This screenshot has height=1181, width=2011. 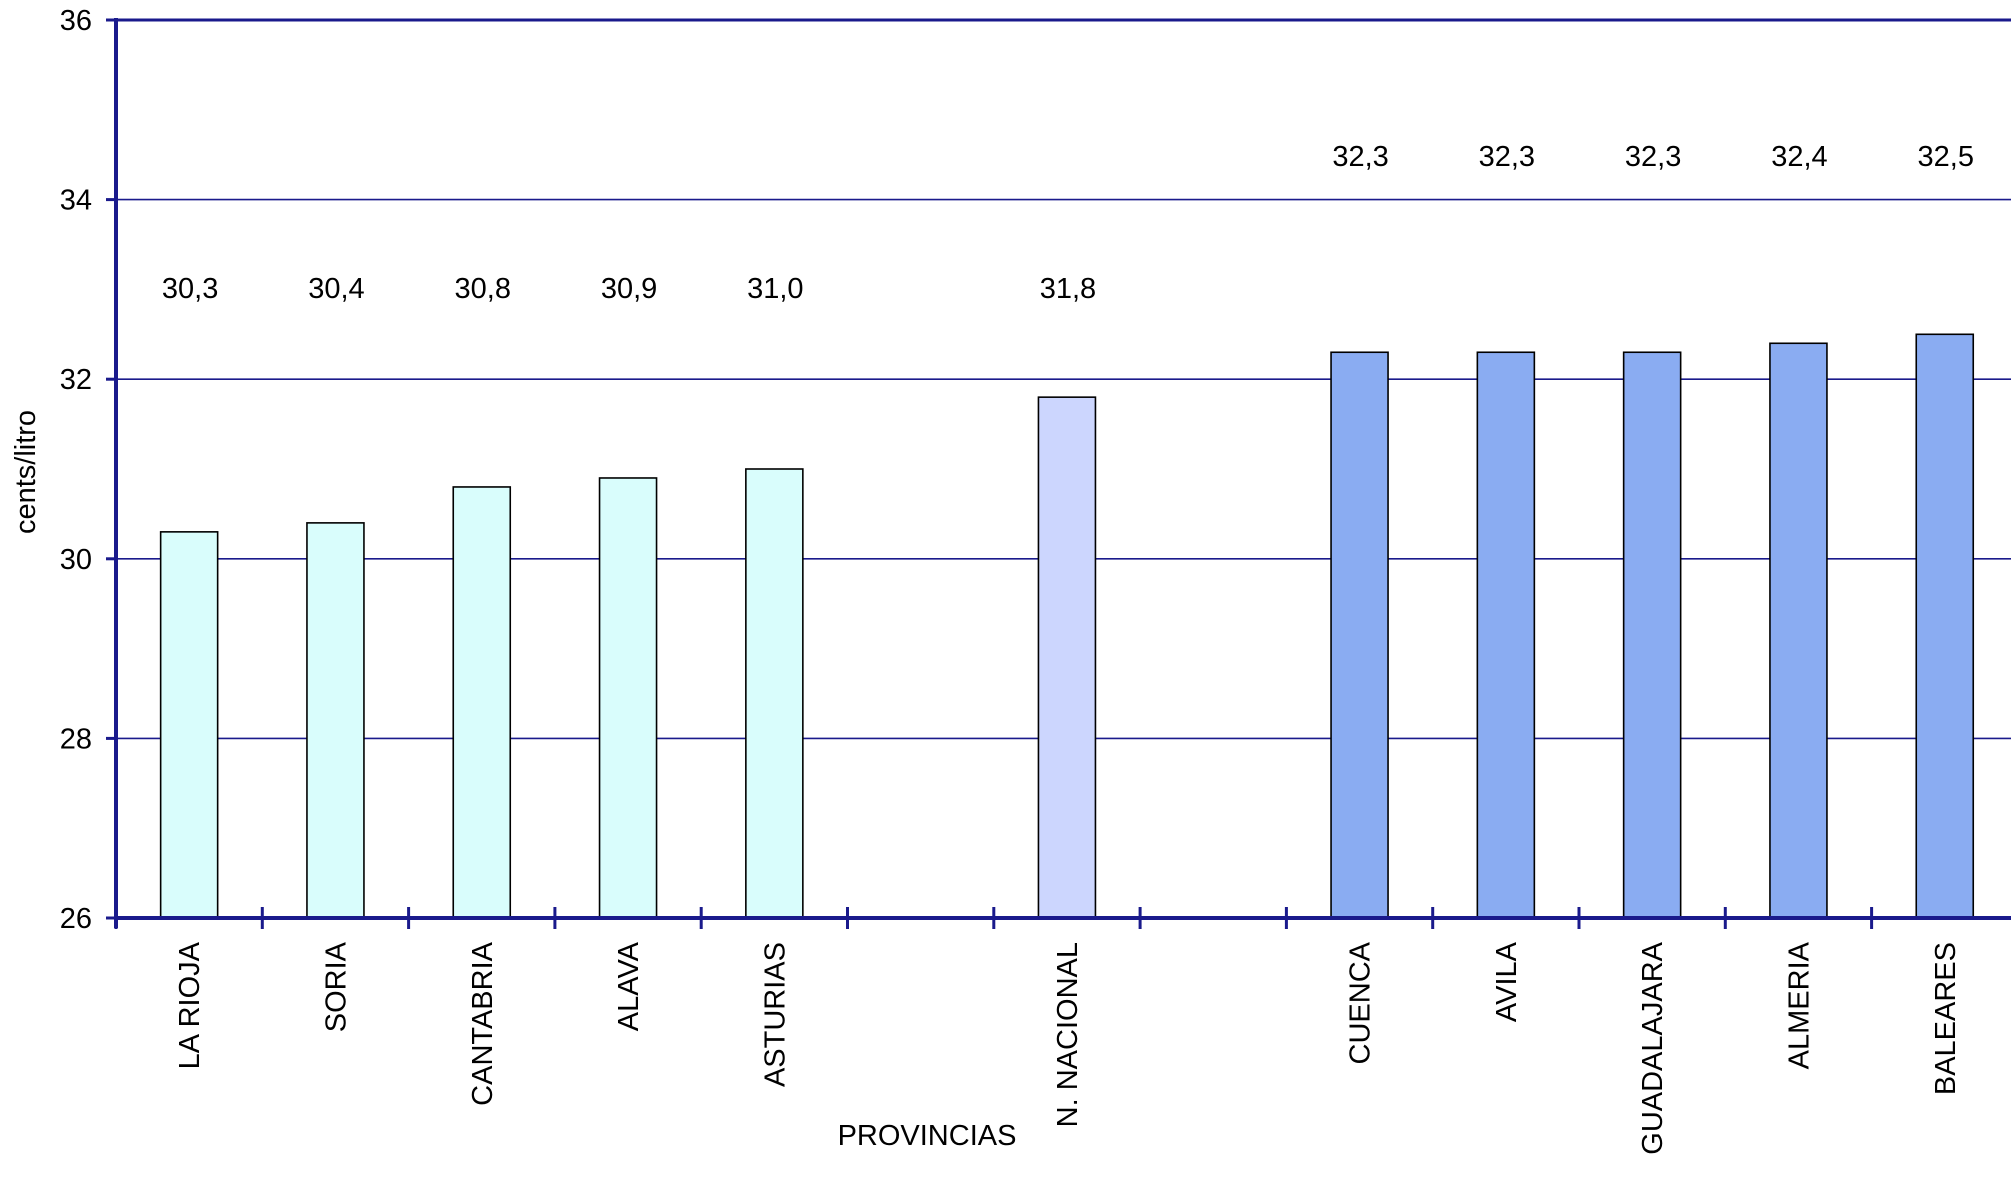 I want to click on category-label: CANTABRIA, so click(x=483, y=1023).